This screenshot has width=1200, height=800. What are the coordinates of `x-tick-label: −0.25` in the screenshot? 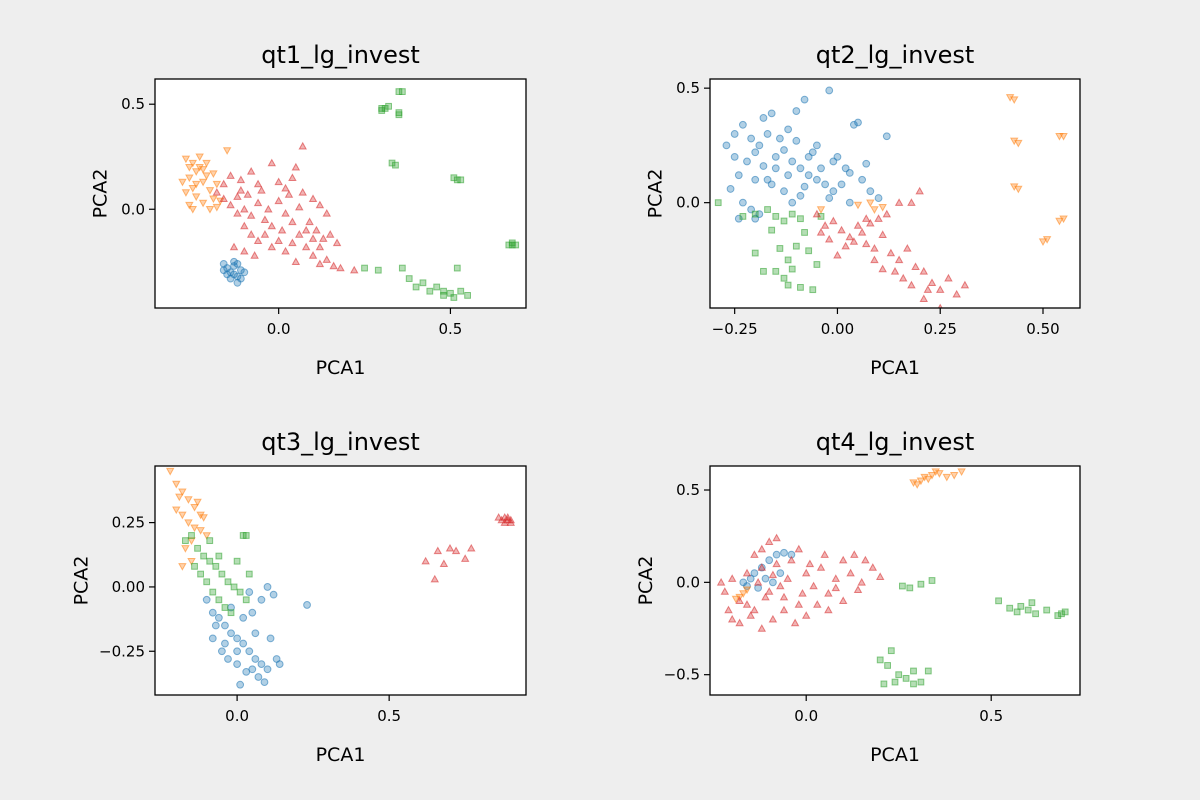 It's located at (735, 329).